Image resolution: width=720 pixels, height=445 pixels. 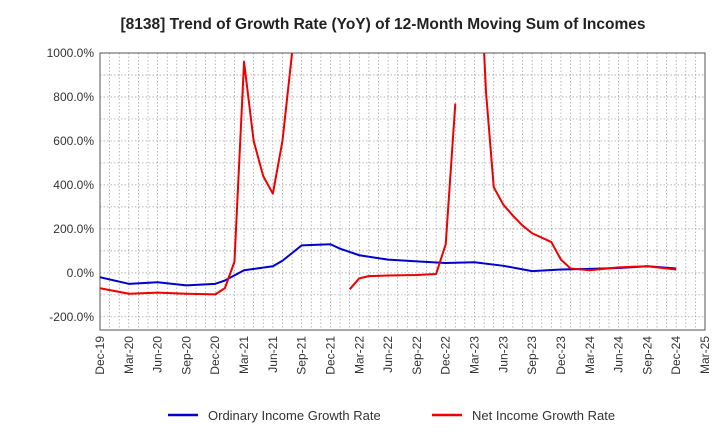 I want to click on x-tick-label: Sep-24, so click(x=647, y=355).